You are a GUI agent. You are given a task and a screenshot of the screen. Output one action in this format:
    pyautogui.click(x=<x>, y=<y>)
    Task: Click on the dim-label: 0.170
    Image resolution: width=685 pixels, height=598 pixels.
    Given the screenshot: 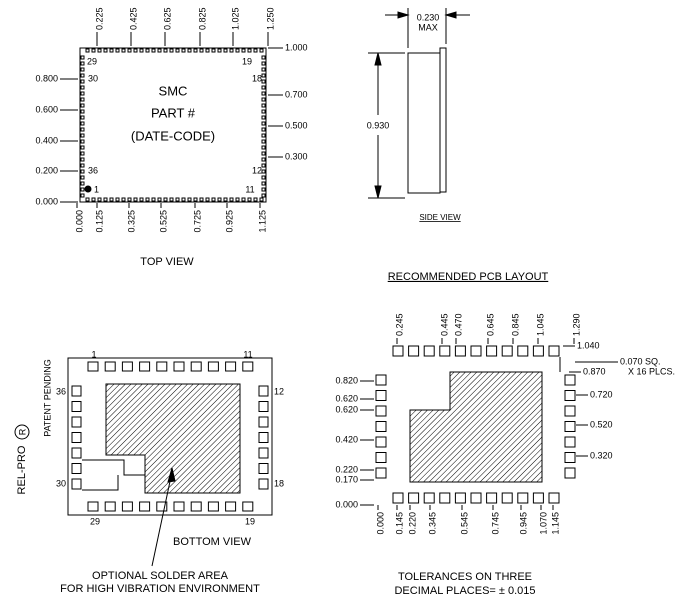 What is the action you would take?
    pyautogui.click(x=346, y=479)
    